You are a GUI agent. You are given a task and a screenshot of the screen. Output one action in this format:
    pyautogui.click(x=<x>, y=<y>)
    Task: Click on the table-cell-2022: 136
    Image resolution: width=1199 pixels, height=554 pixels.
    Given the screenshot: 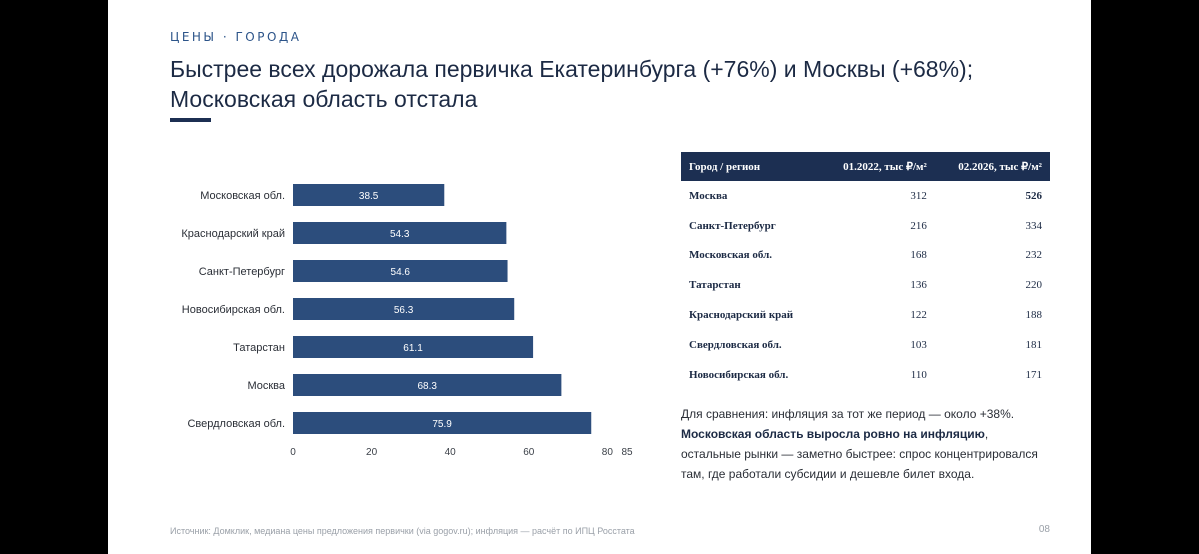 What is the action you would take?
    pyautogui.click(x=918, y=285)
    